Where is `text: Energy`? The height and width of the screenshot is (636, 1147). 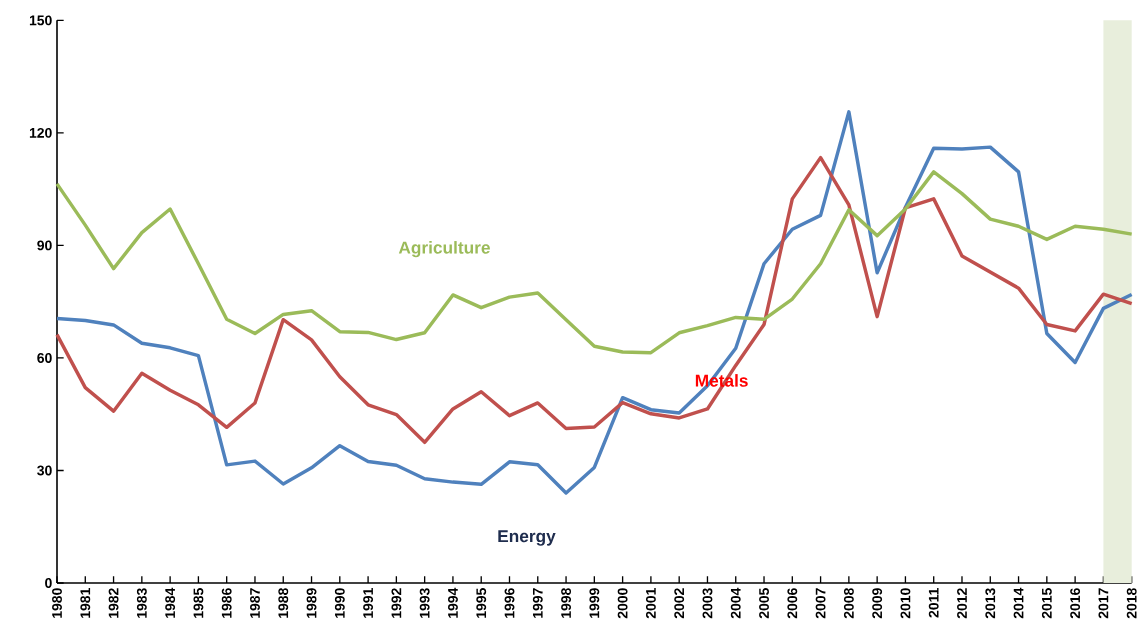 text: Energy is located at coordinates (527, 538).